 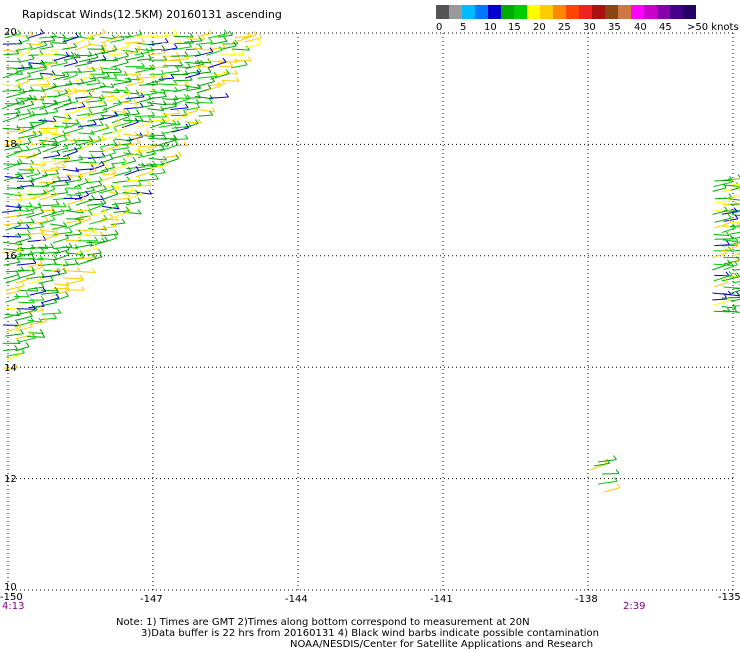 What do you see at coordinates (10, 256) in the screenshot?
I see `lat-label-16: 16` at bounding box center [10, 256].